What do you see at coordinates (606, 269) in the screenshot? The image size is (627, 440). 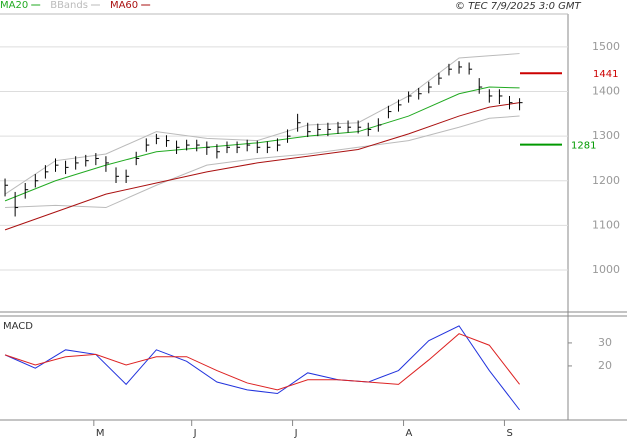 I see `y-tick-label: 1000` at bounding box center [606, 269].